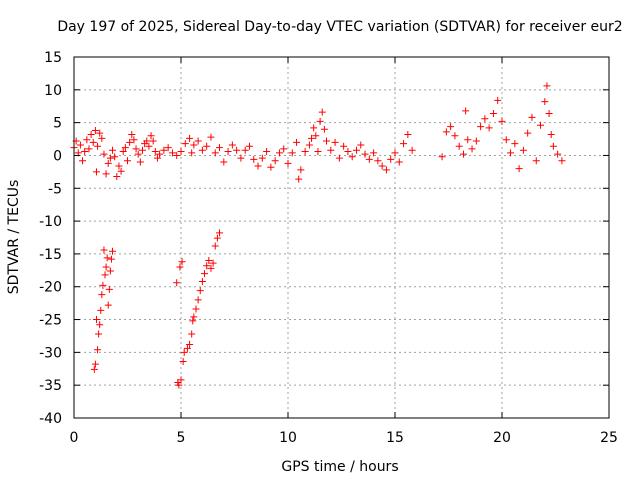  I want to click on y-tick-label: -35, so click(50, 386).